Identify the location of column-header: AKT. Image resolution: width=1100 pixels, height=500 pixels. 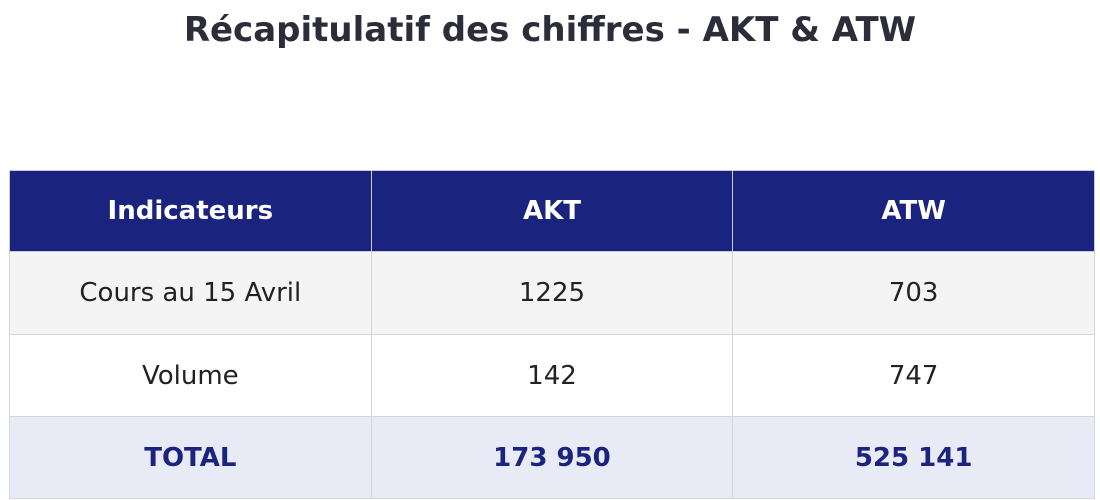
(552, 211).